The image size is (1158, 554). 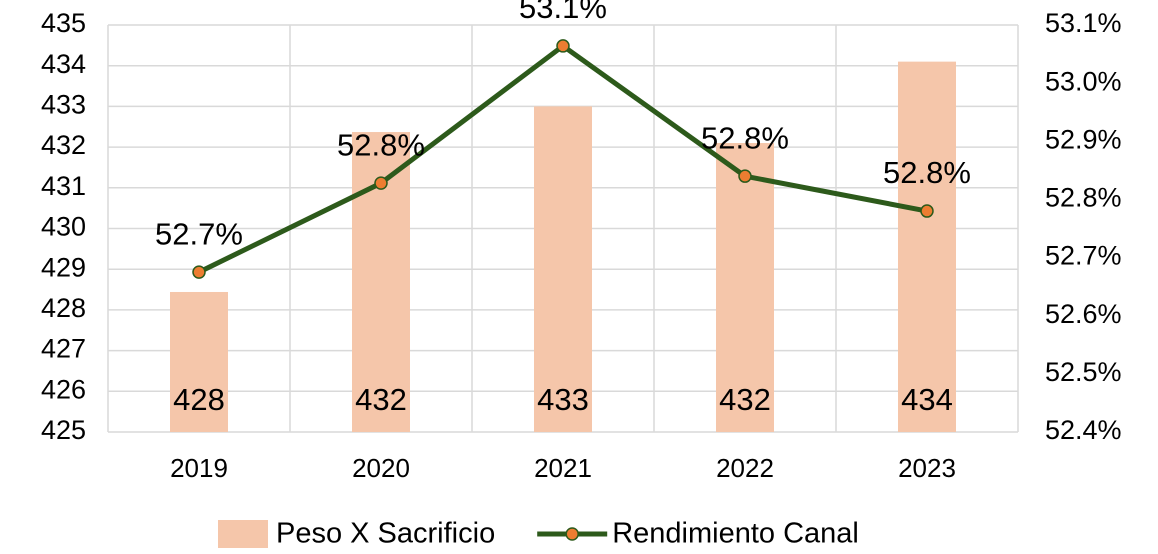 I want to click on y-tick-label: 427, so click(x=63, y=349).